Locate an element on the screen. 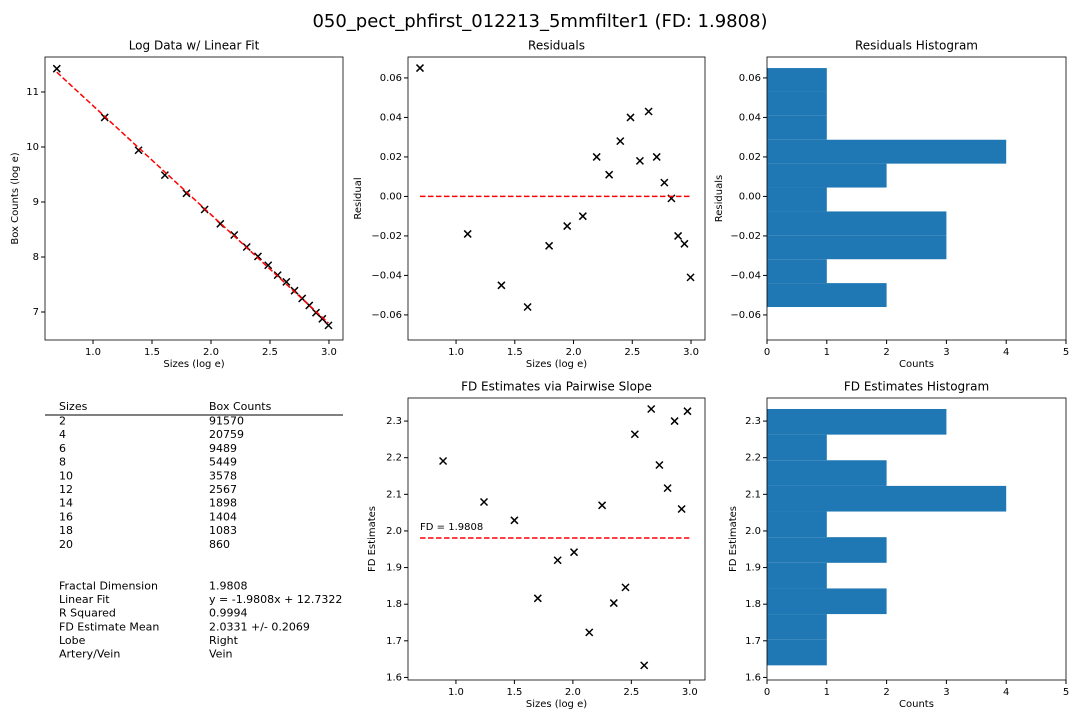 The image size is (1080, 720). x-tick-label: 2.5 is located at coordinates (270, 352).